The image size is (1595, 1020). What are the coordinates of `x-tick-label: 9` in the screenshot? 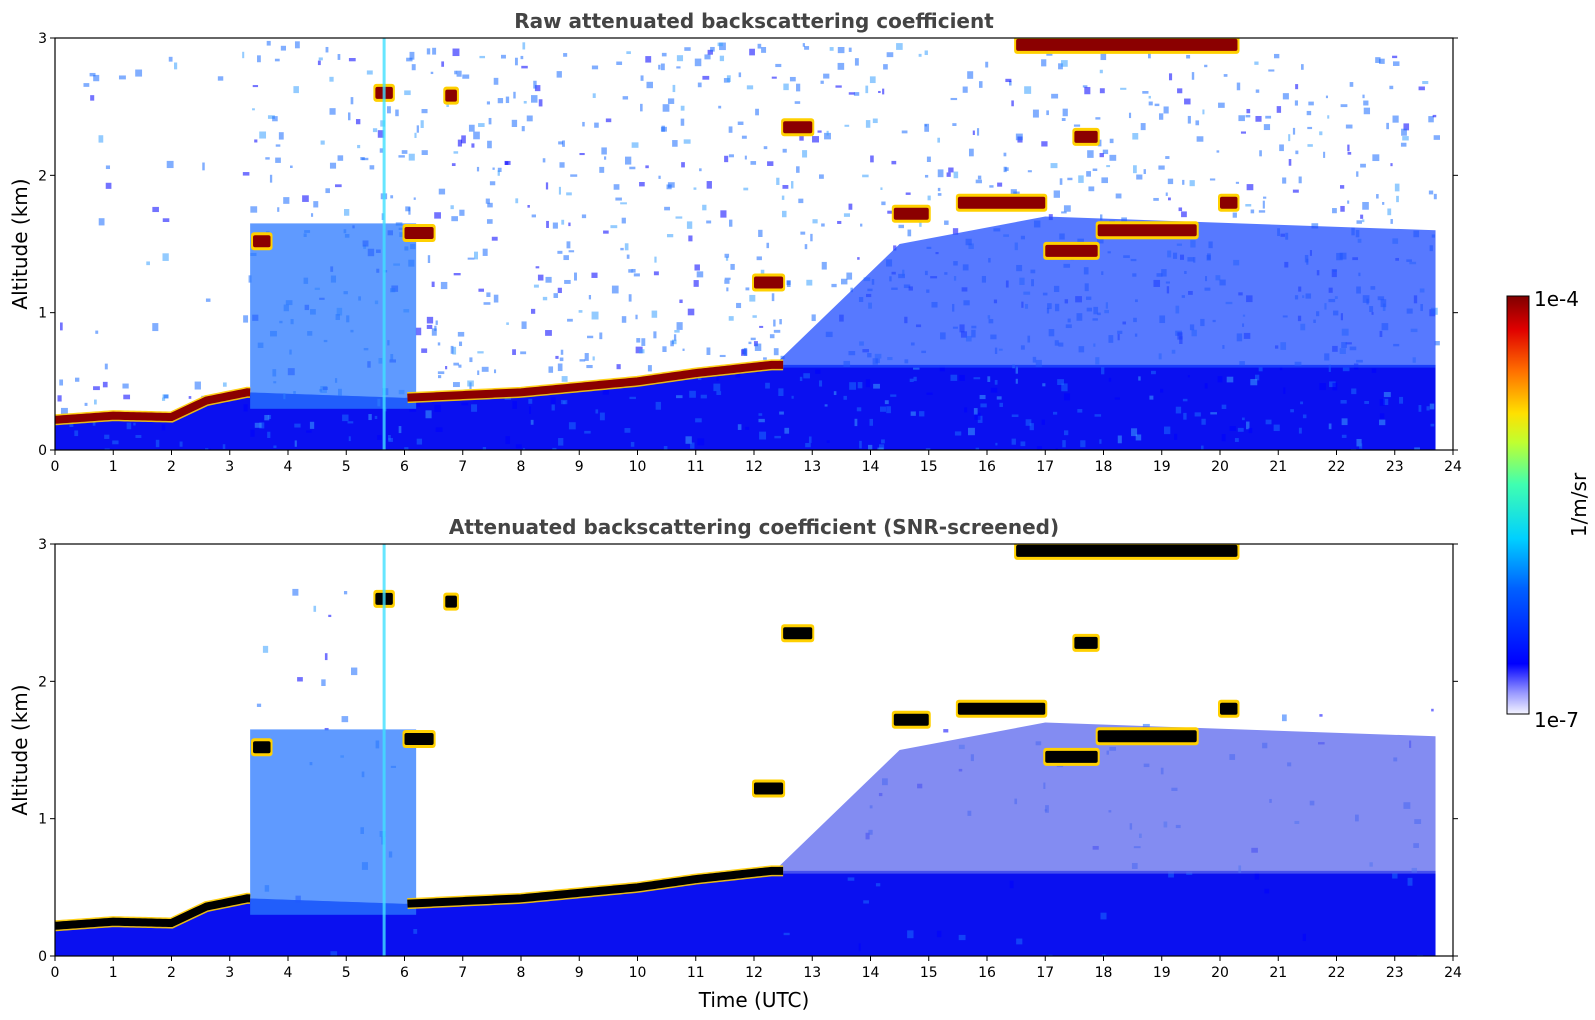 It's located at (579, 973).